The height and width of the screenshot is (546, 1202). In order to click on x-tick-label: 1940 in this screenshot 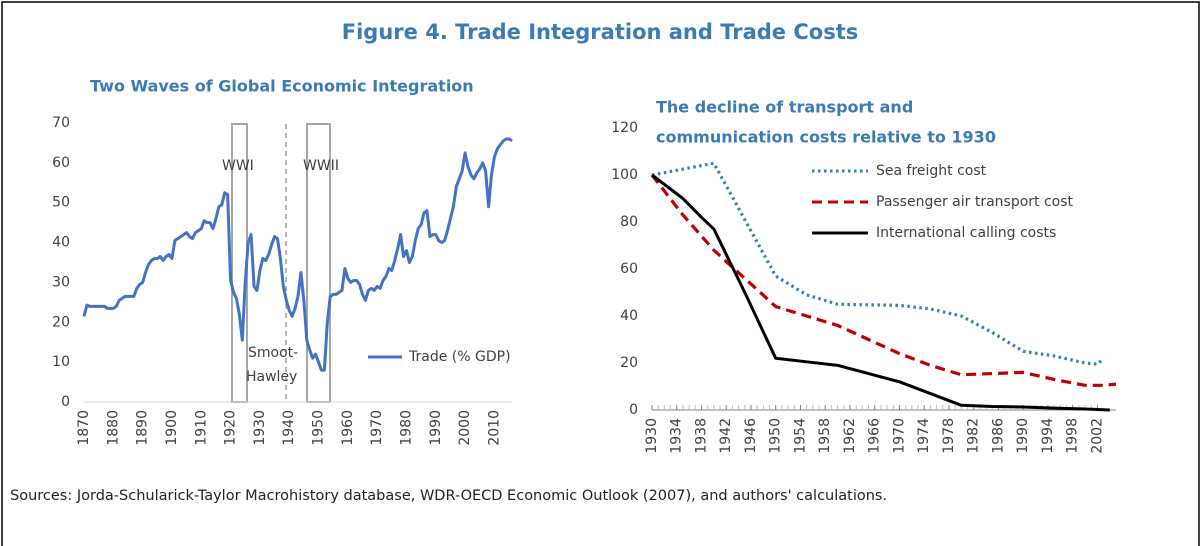, I will do `click(289, 428)`.